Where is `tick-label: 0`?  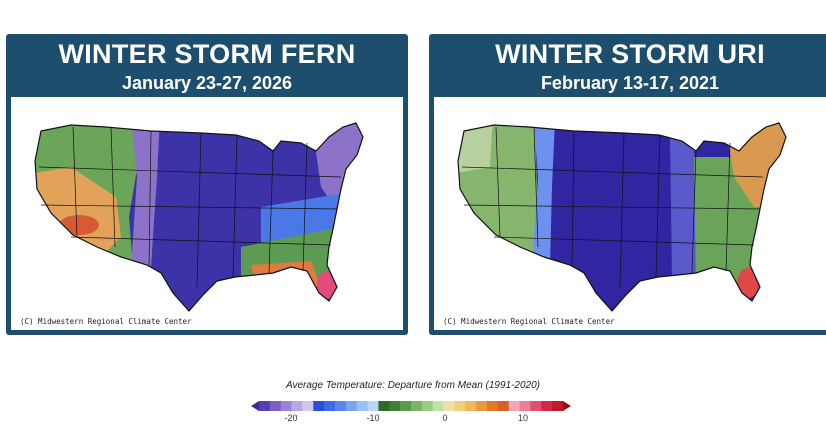
tick-label: 0 is located at coordinates (445, 418).